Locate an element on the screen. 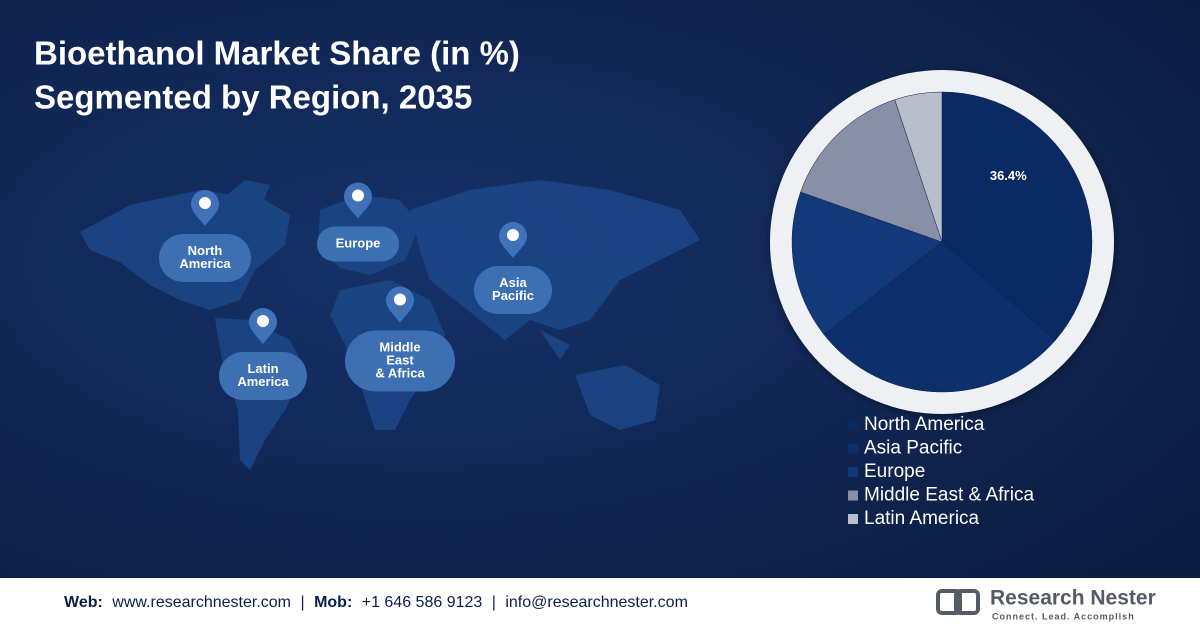  tagline: Connect. Lead. Accomplish is located at coordinates (1063, 616).